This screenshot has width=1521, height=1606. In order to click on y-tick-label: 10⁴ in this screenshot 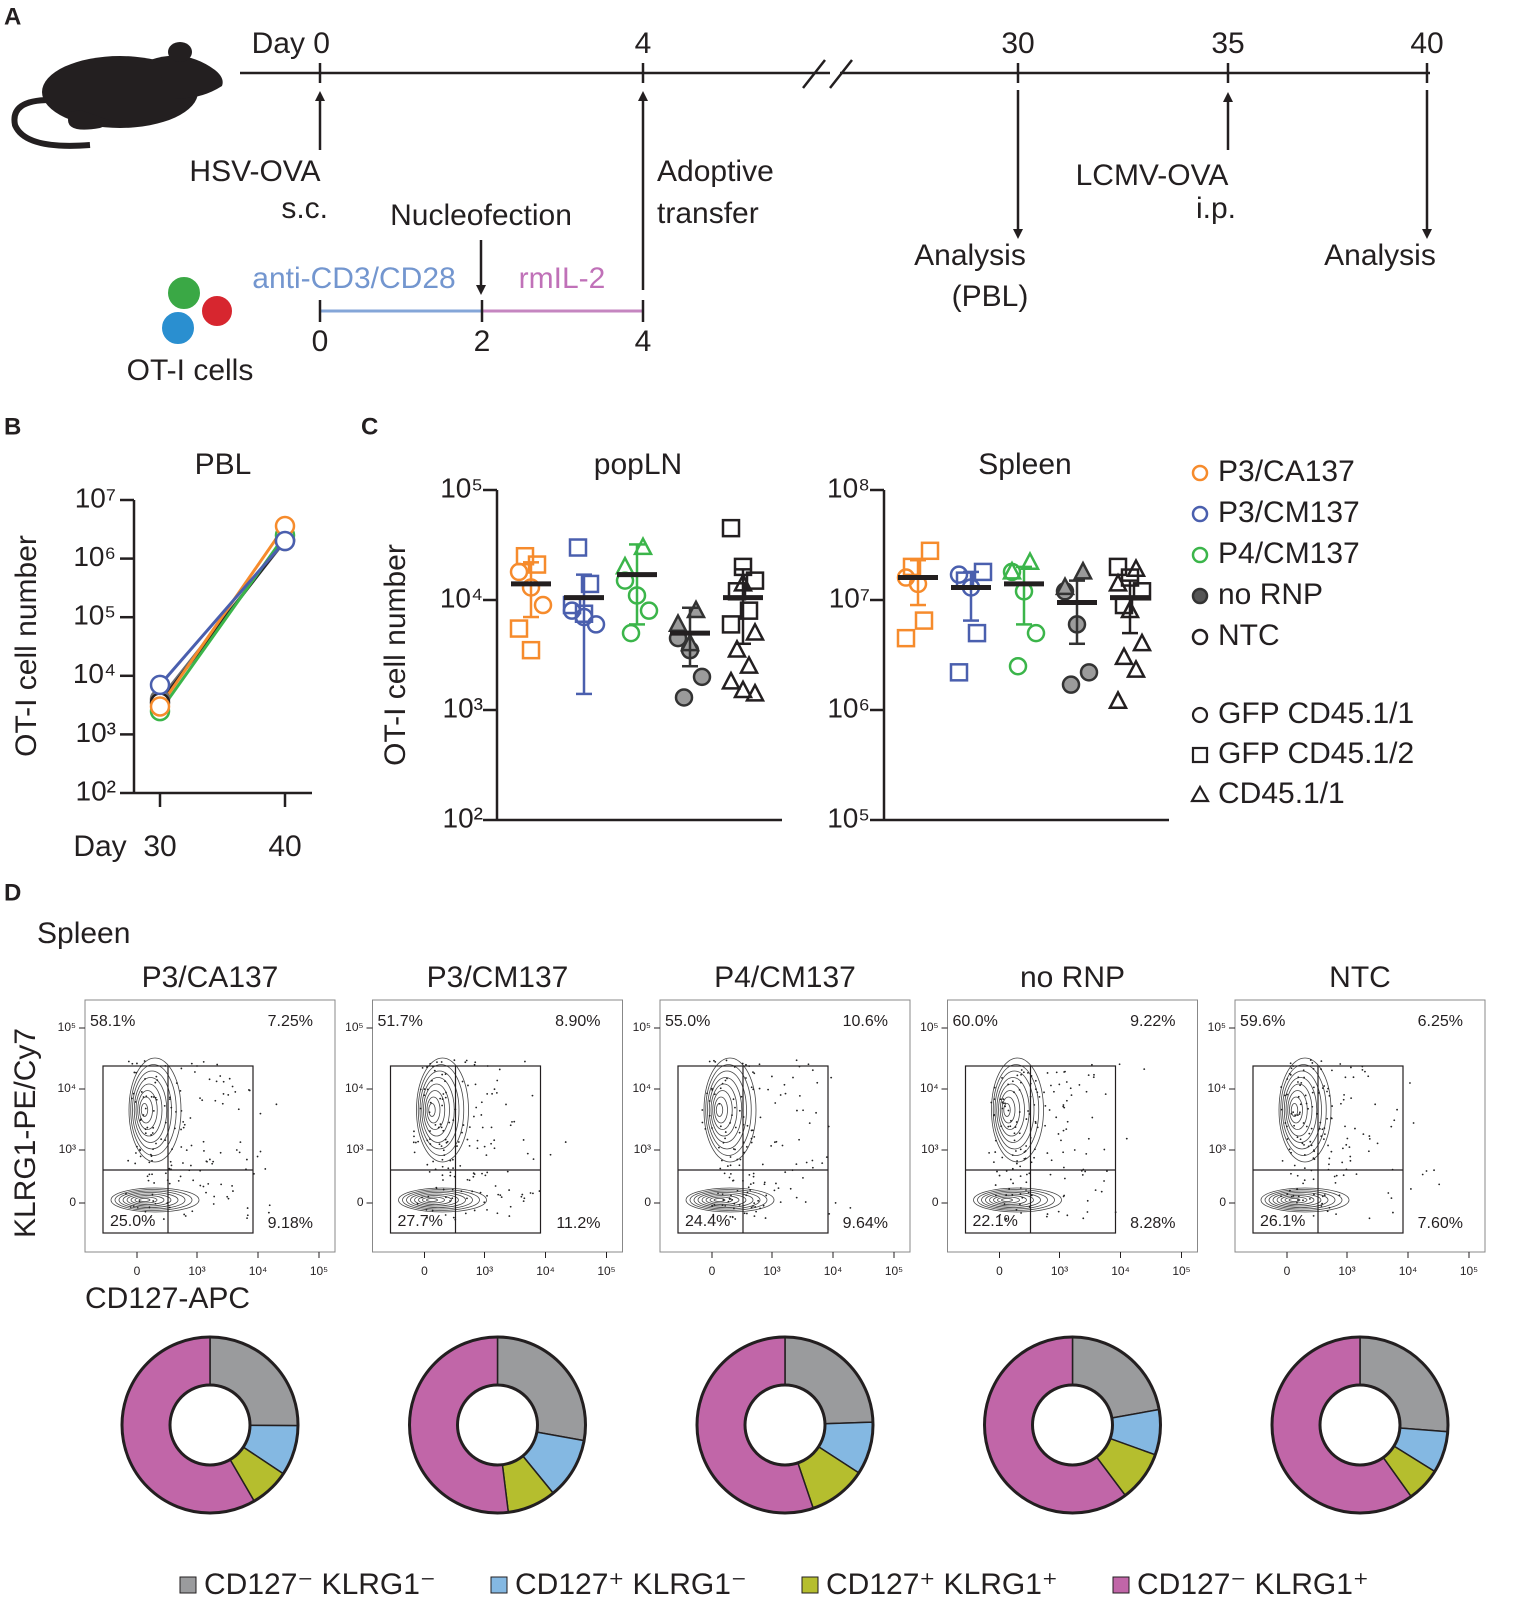, I will do `click(354, 1088)`.